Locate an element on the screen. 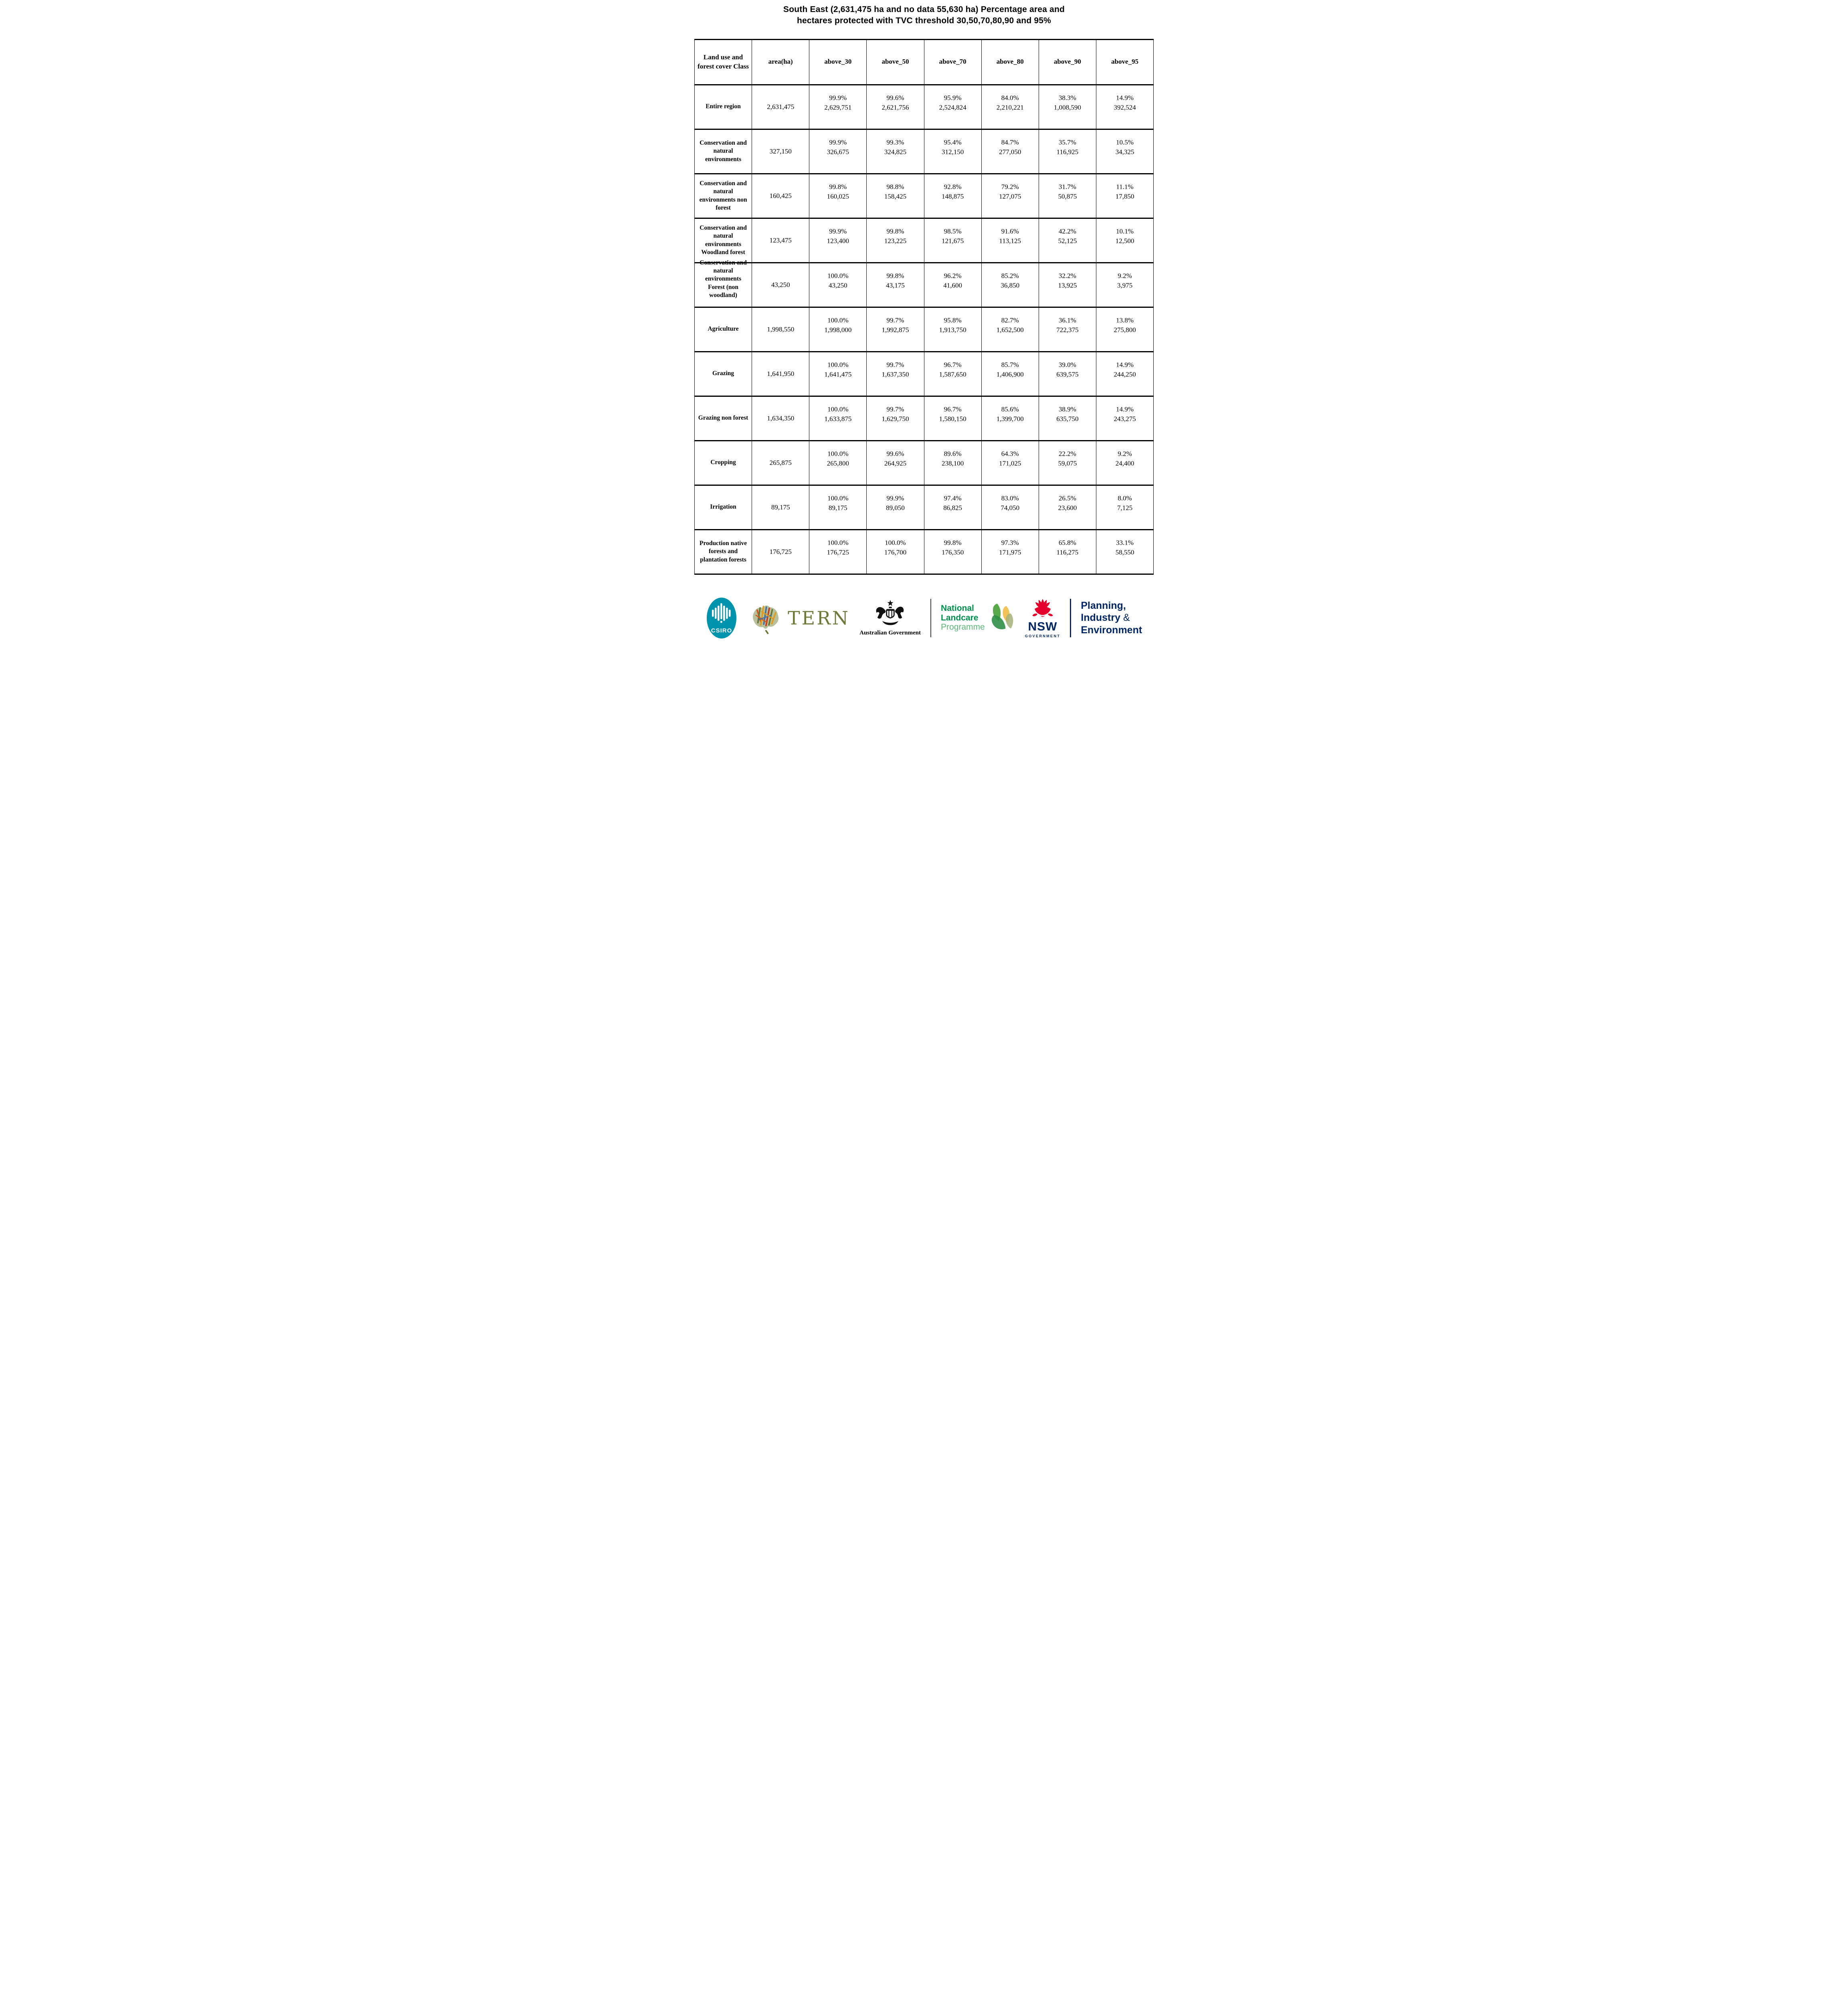 Image resolution: width=1848 pixels, height=2004 pixels. australian-government-logo: Australian Government is located at coordinates (890, 618).